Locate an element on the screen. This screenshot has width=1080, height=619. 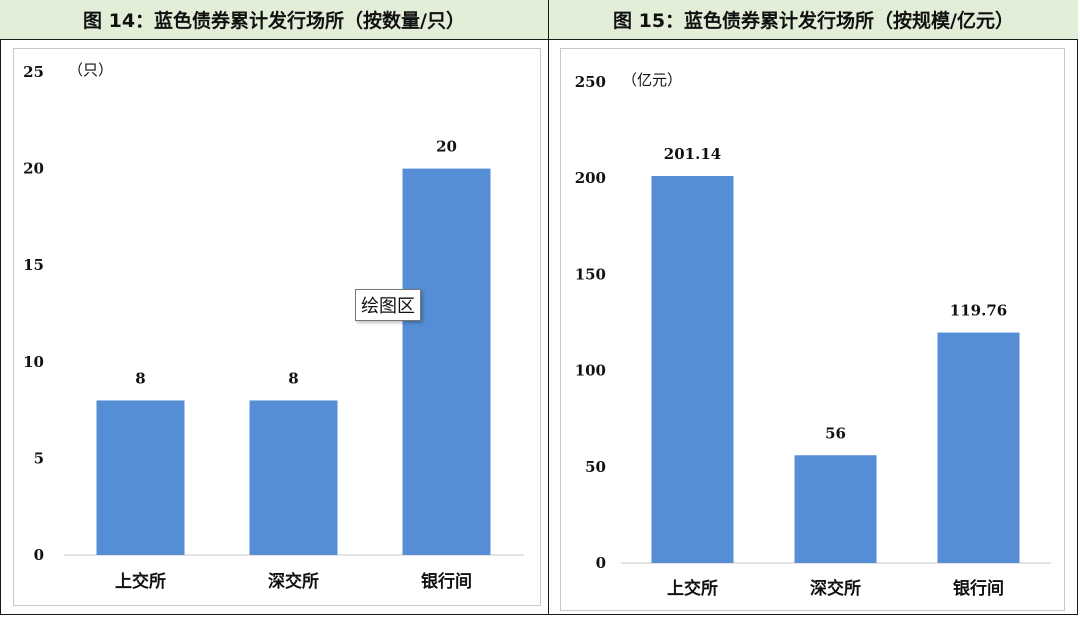
y-tick-label: 100 is located at coordinates (590, 371).